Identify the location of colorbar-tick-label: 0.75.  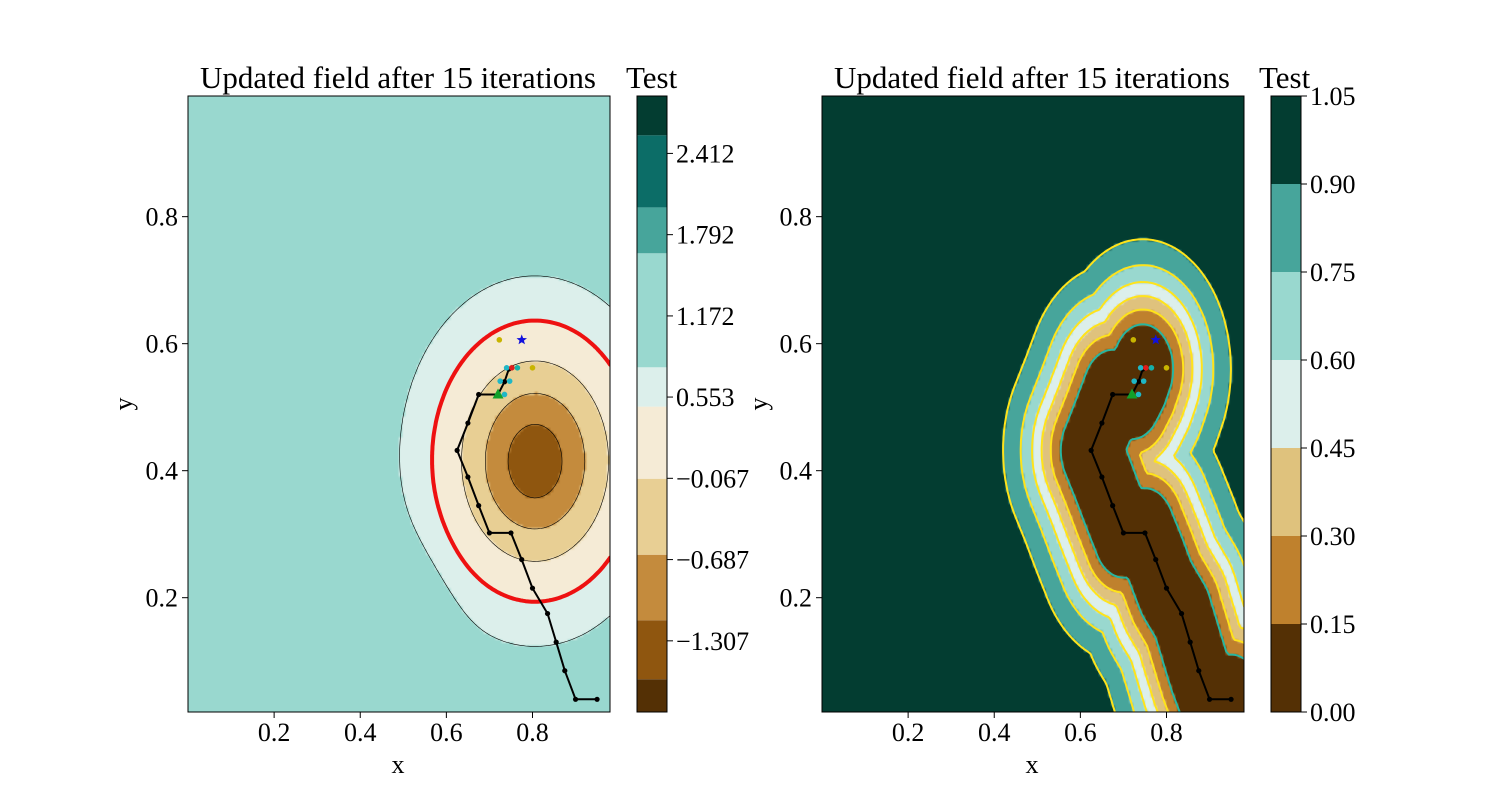
(1333, 272).